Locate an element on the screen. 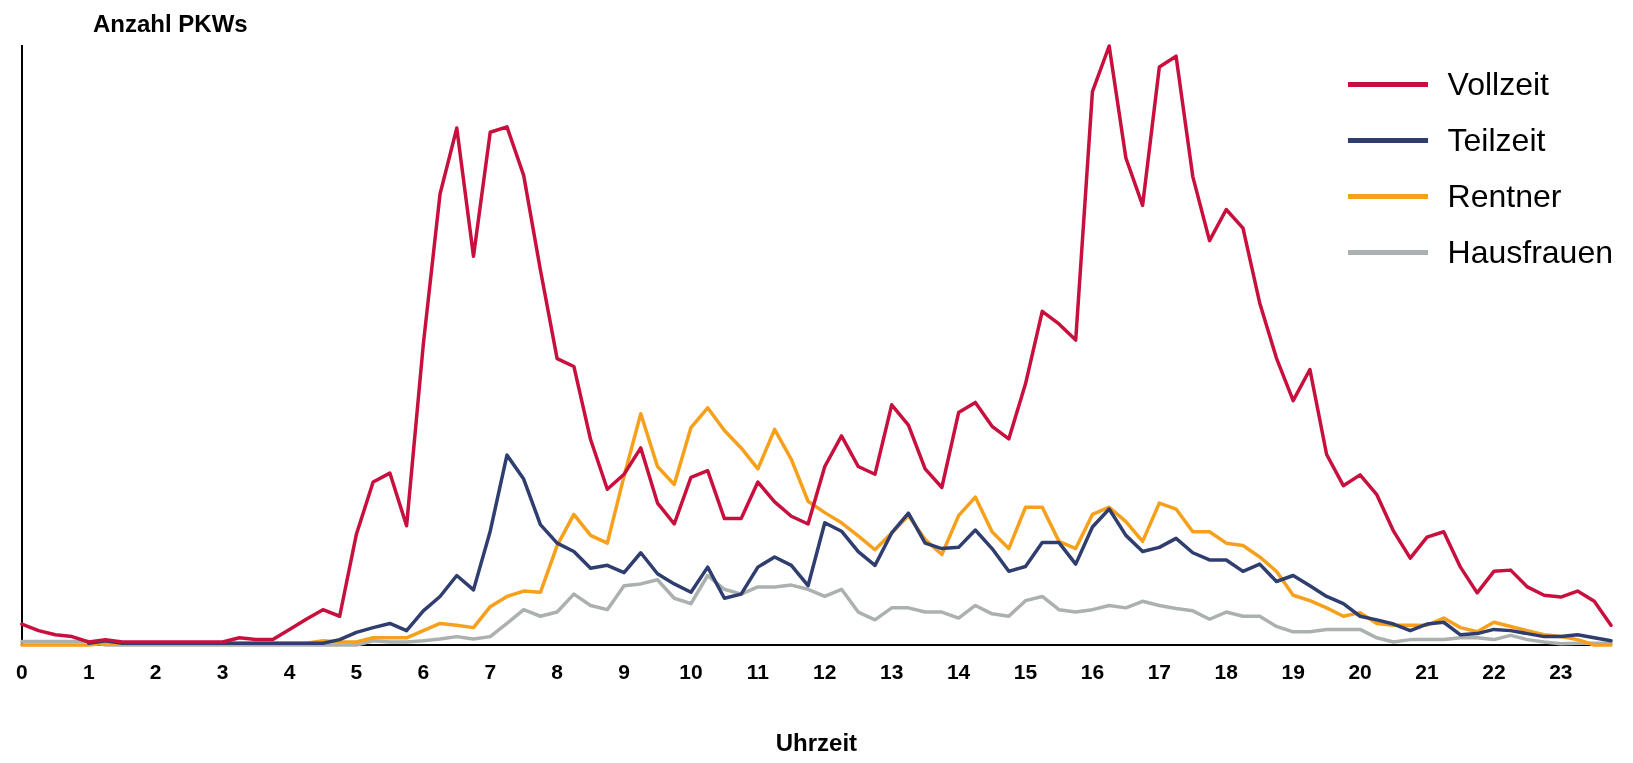 The width and height of the screenshot is (1633, 763). x-tick-label: 4 is located at coordinates (289, 672).